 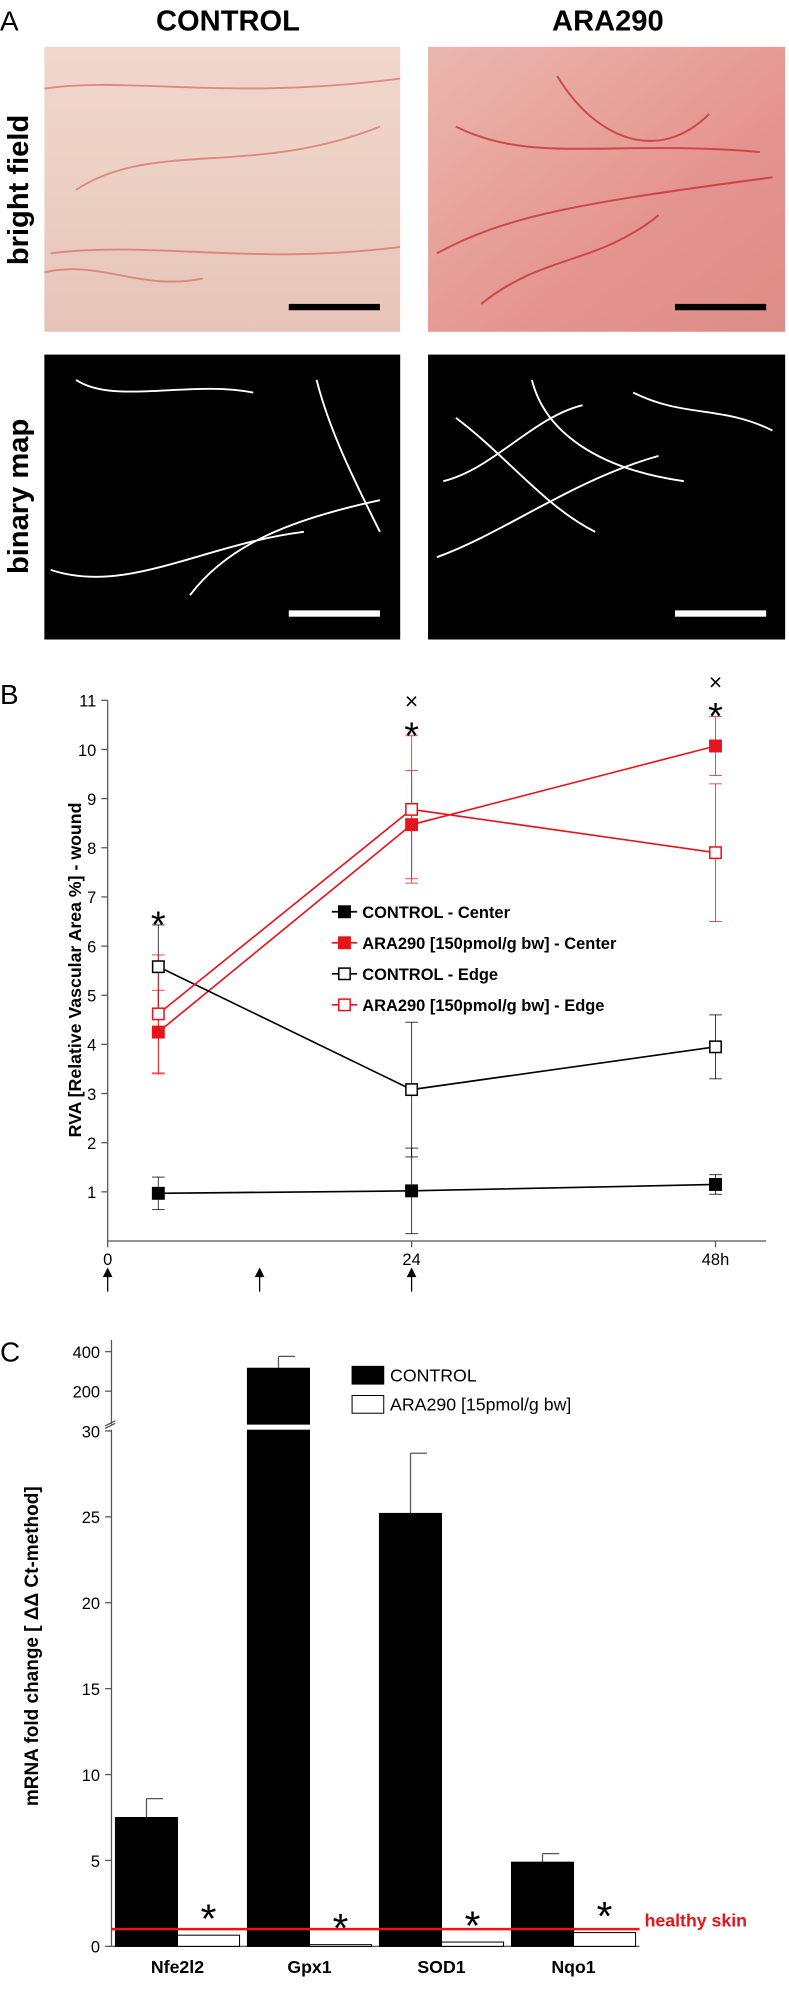 What do you see at coordinates (371, 1427) in the screenshot?
I see `axis-break` at bounding box center [371, 1427].